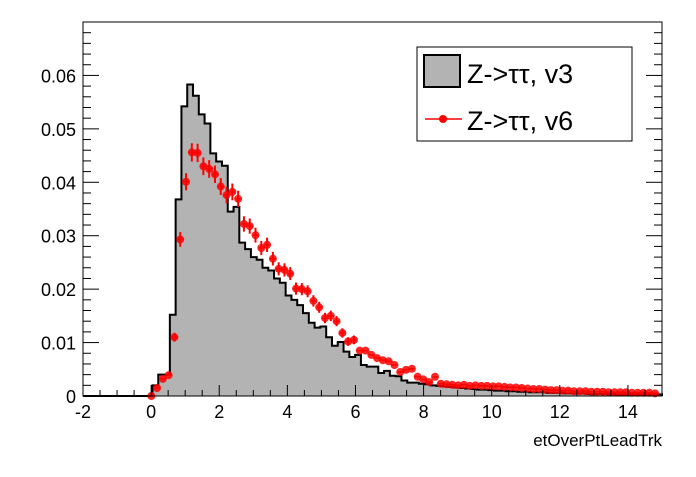  What do you see at coordinates (524, 94) in the screenshot?
I see `legend: Z->ττ, v3 Z->ττ, v6` at bounding box center [524, 94].